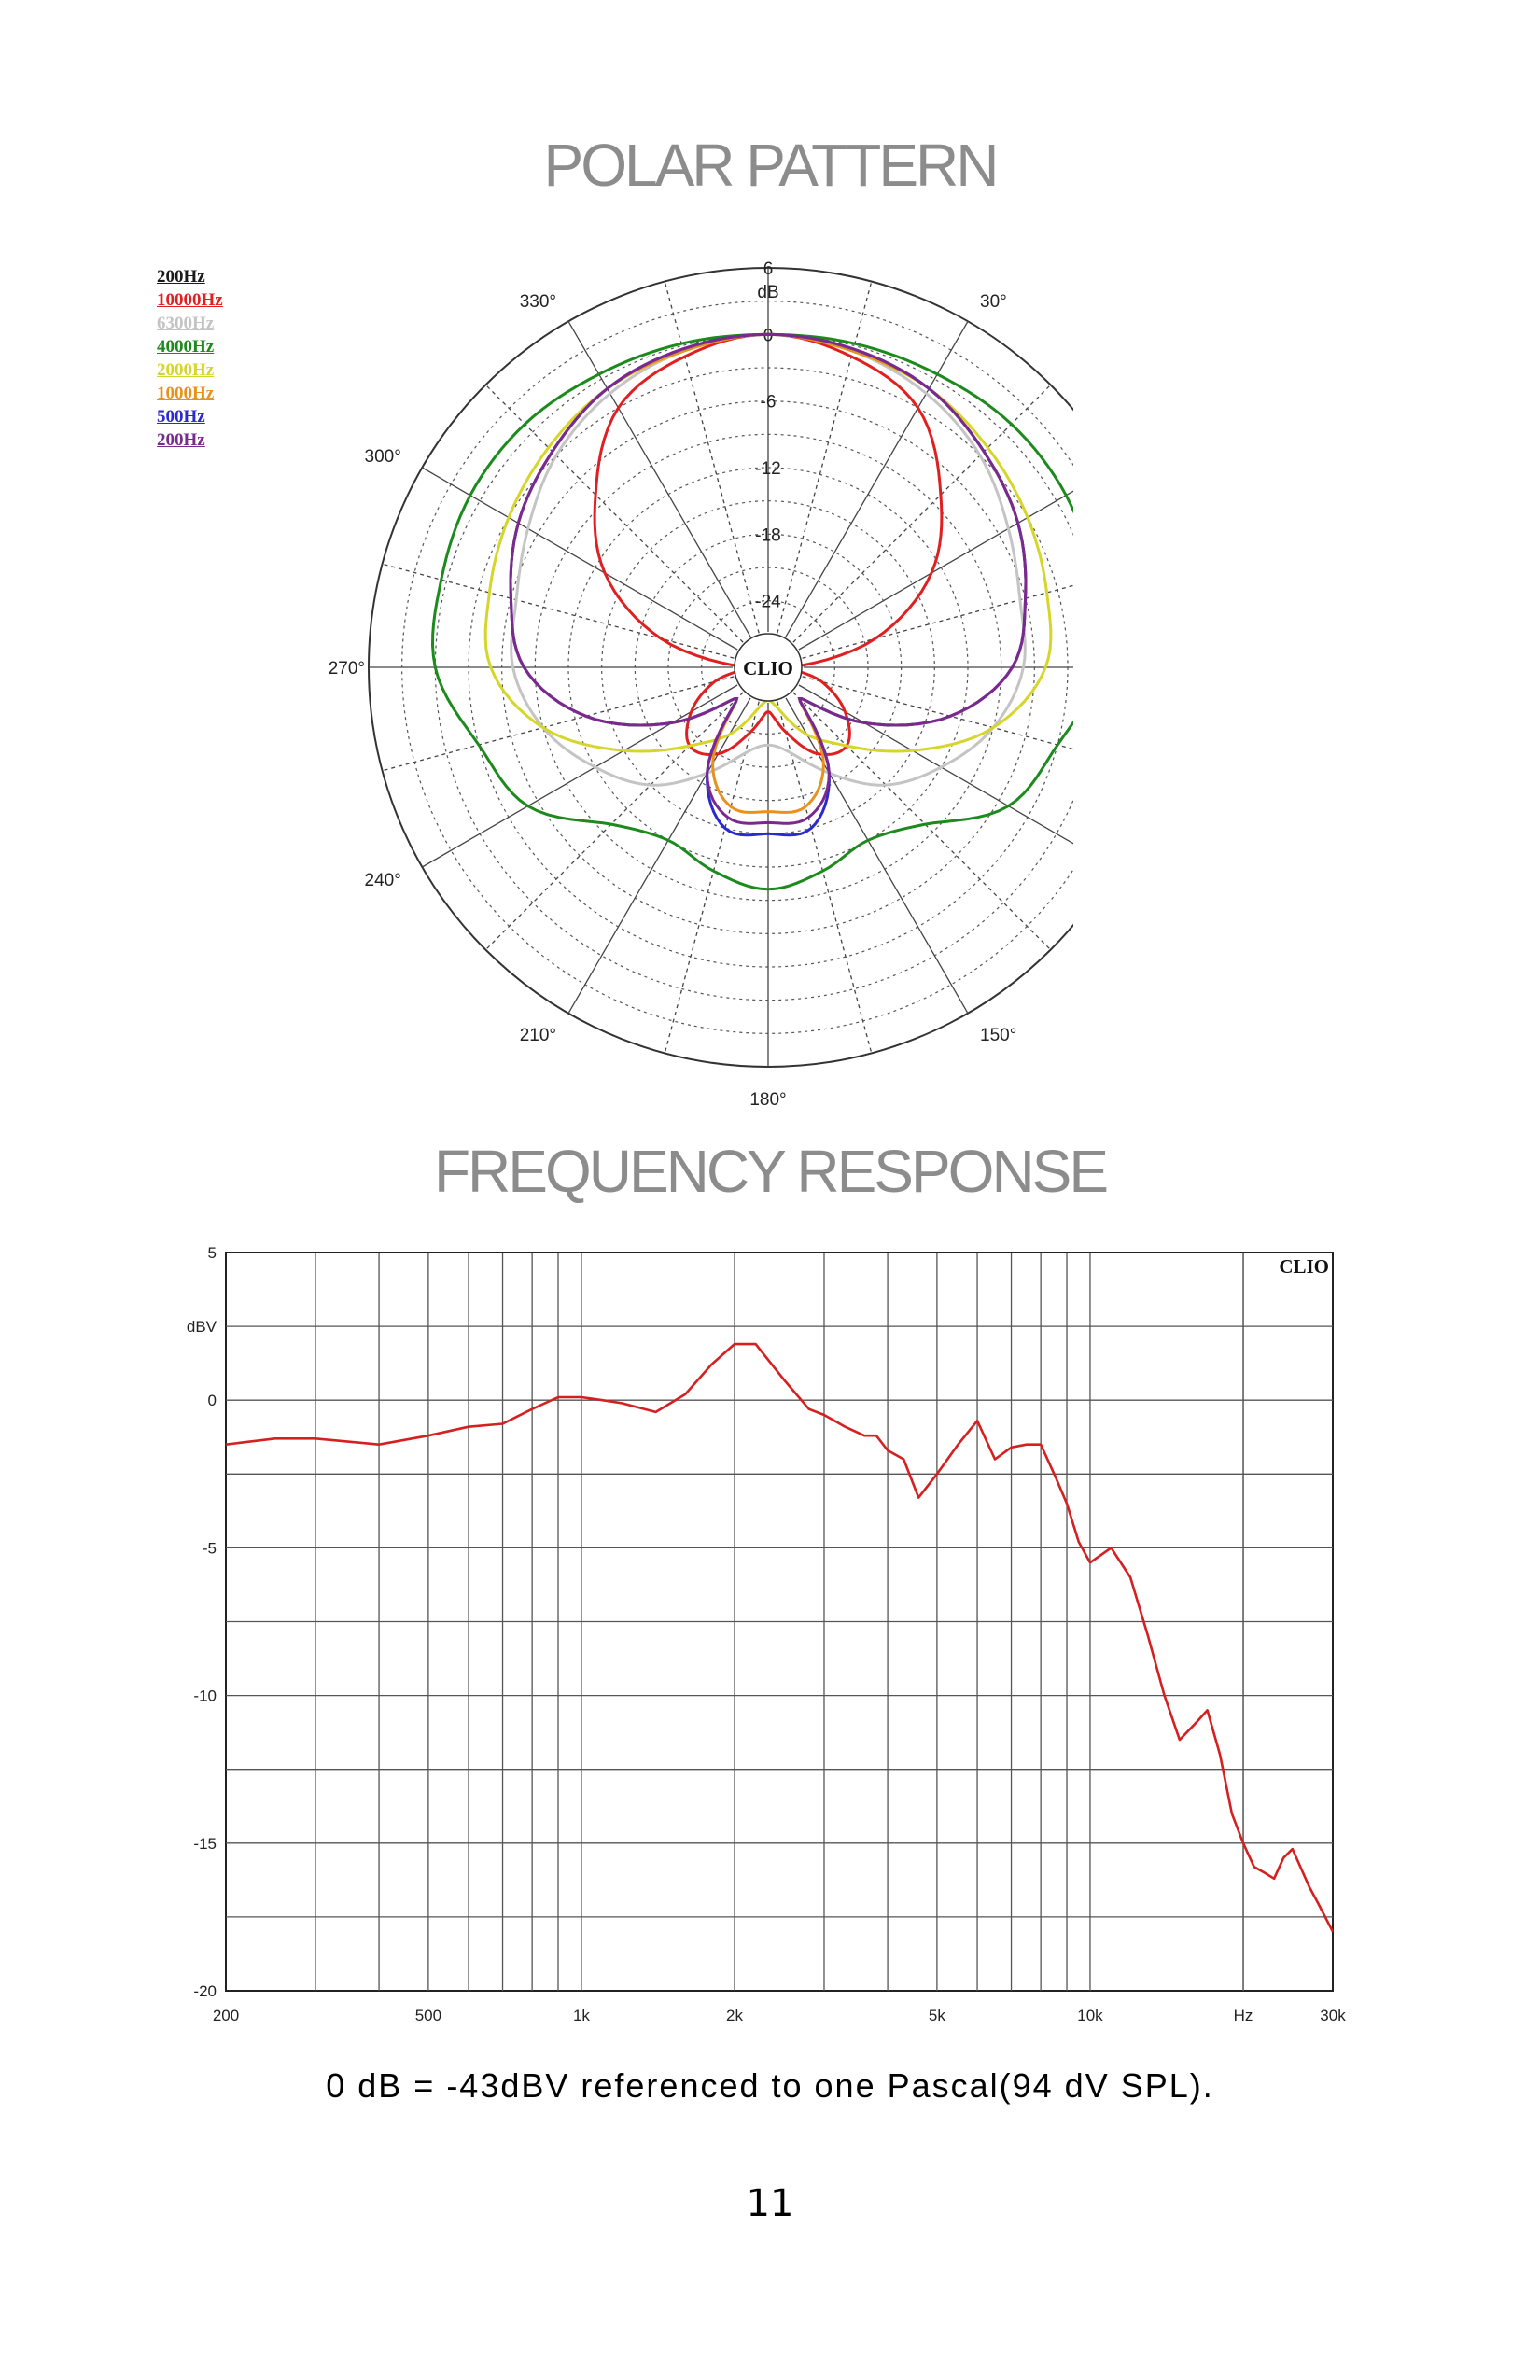  I want to click on legend-entry-4: 2000Hz, so click(186, 370).